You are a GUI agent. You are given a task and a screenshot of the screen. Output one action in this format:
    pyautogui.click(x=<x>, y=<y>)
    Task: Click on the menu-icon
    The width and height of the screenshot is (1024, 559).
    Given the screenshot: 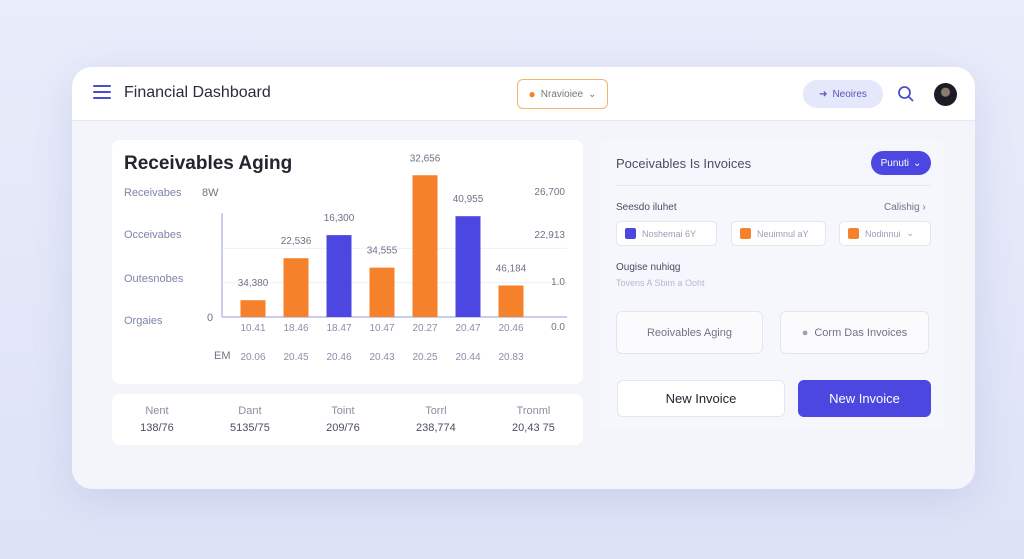 What is the action you would take?
    pyautogui.click(x=102, y=92)
    